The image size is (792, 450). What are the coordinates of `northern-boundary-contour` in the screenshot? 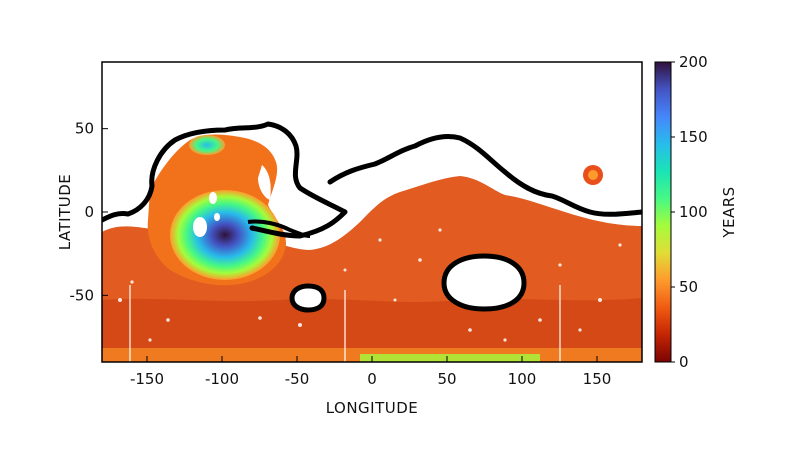 It's located at (225, 180).